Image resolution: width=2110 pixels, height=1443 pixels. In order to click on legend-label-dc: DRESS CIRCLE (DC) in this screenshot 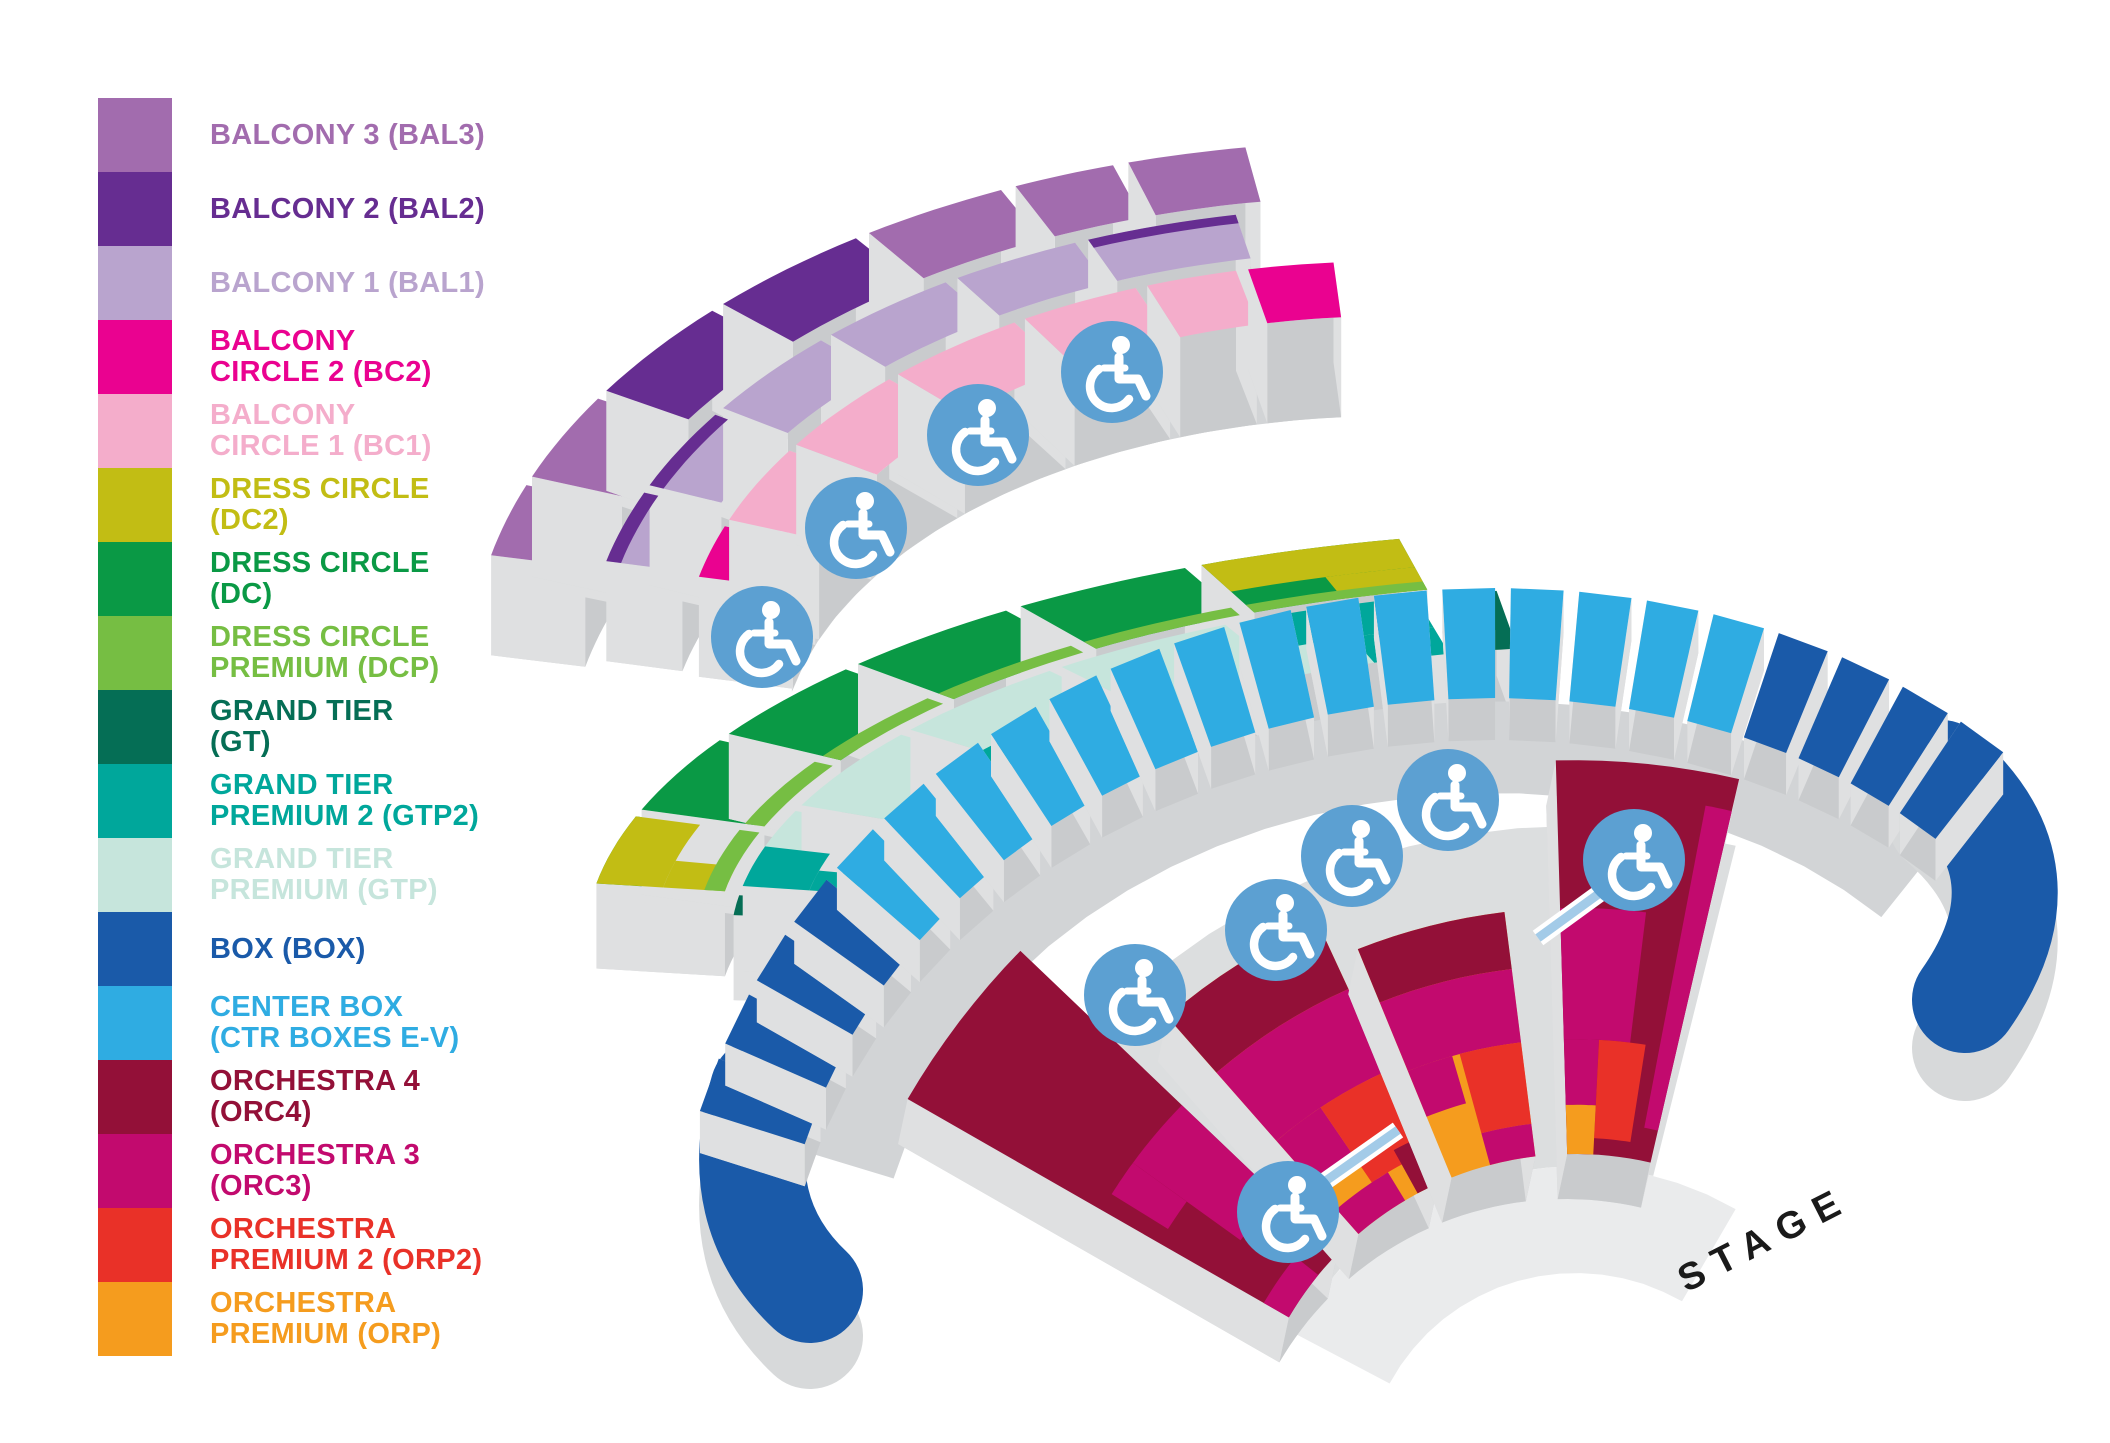, I will do `click(320, 579)`.